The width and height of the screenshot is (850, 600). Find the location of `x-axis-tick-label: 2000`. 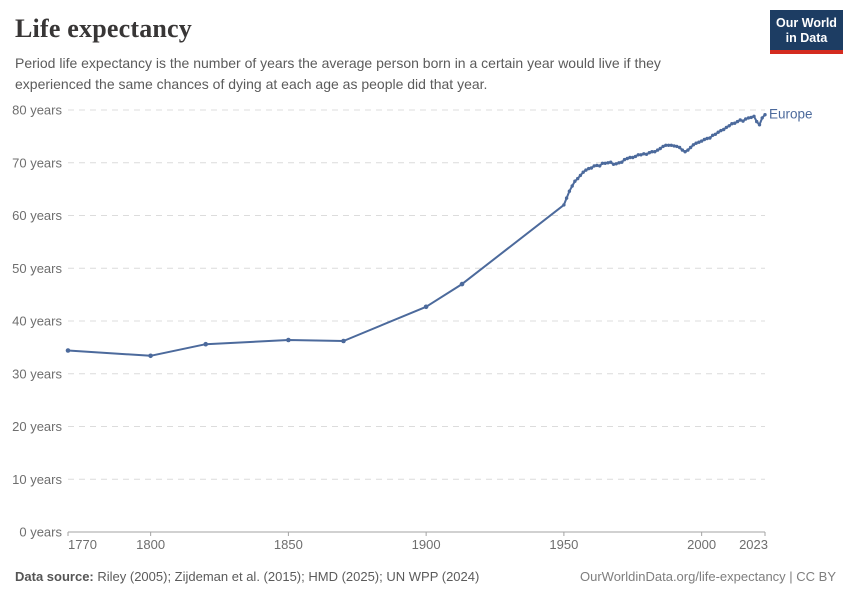

x-axis-tick-label: 2000 is located at coordinates (701, 544).